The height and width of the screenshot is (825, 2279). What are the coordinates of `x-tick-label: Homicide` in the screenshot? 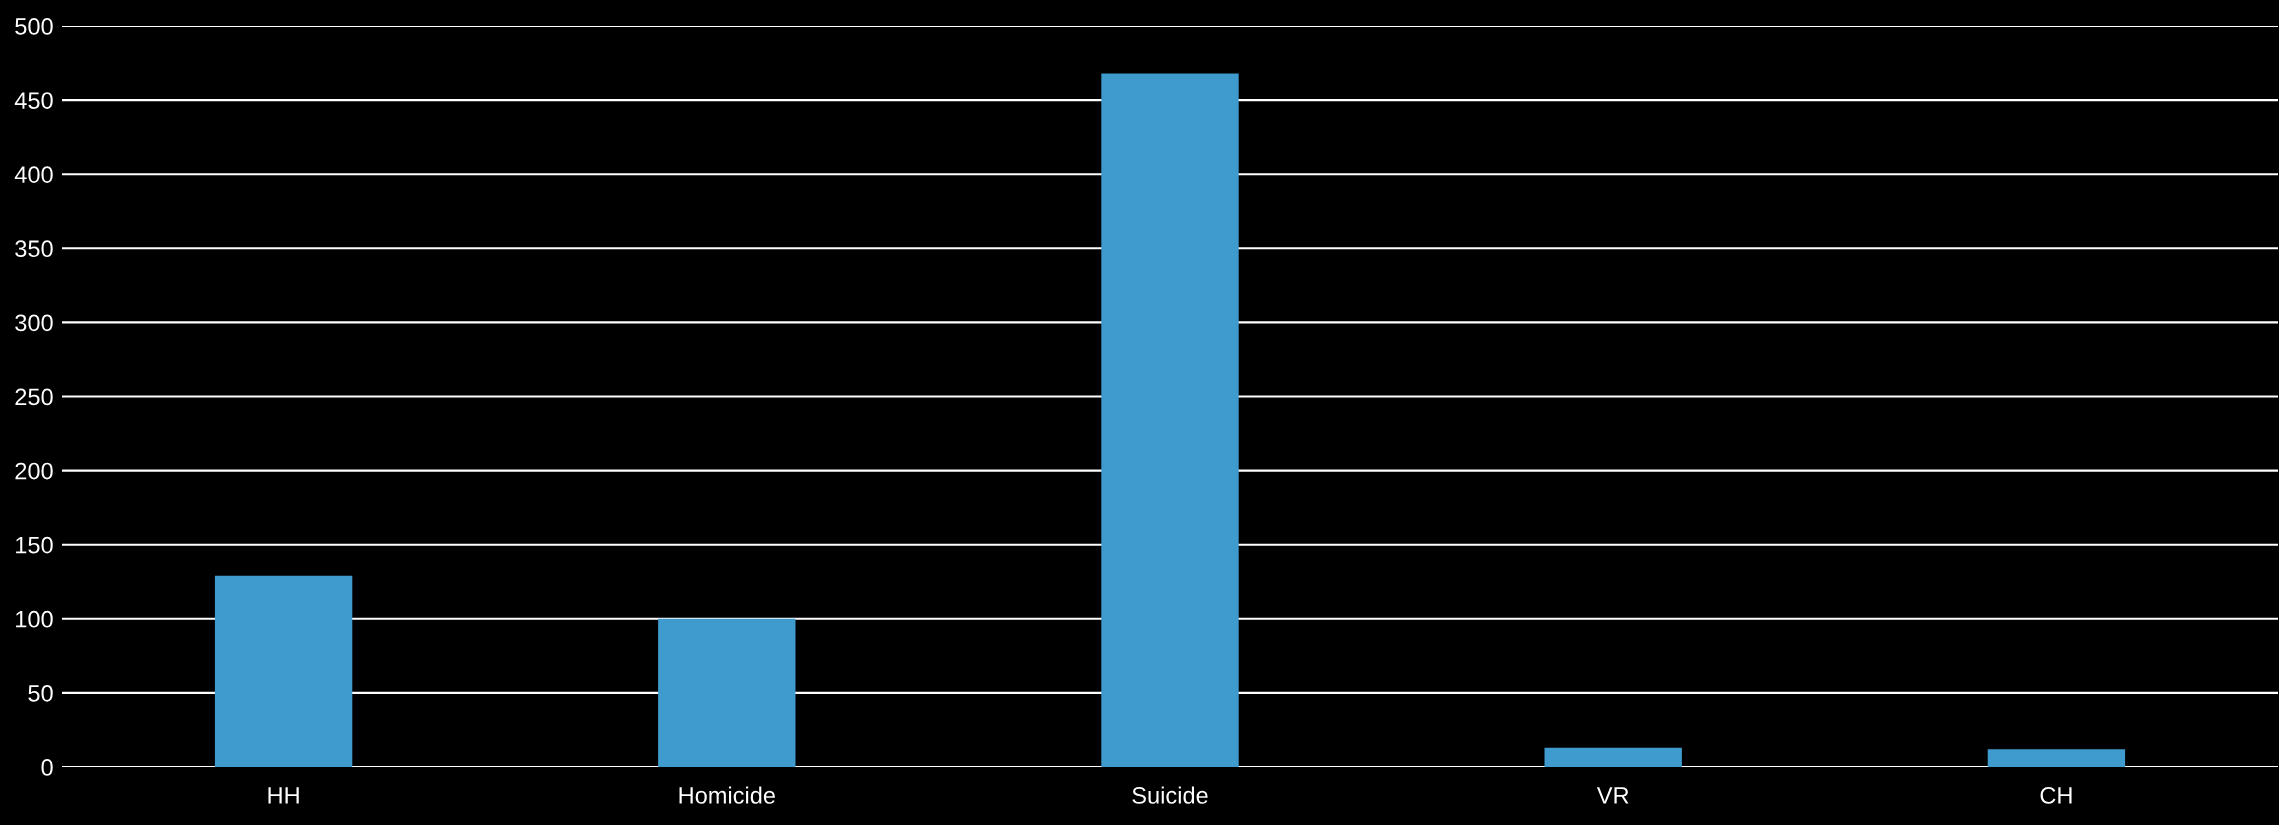 It's located at (727, 795).